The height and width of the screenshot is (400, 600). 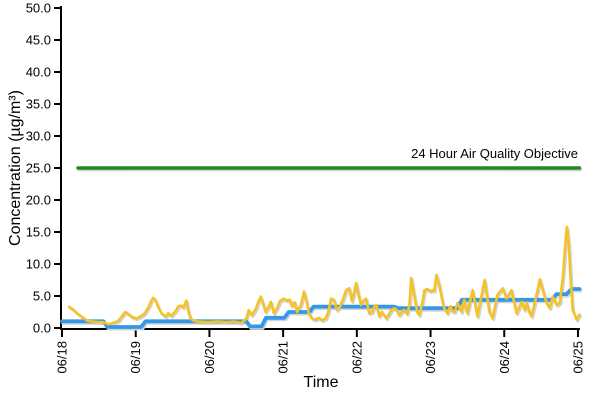 I want to click on y-tick-label: 35.0, so click(x=38, y=104).